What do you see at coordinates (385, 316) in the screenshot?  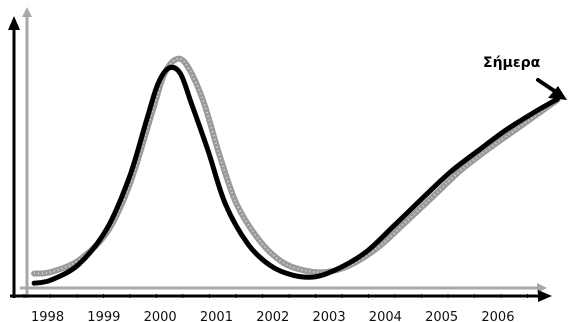 I see `x-tick-label: 2004` at bounding box center [385, 316].